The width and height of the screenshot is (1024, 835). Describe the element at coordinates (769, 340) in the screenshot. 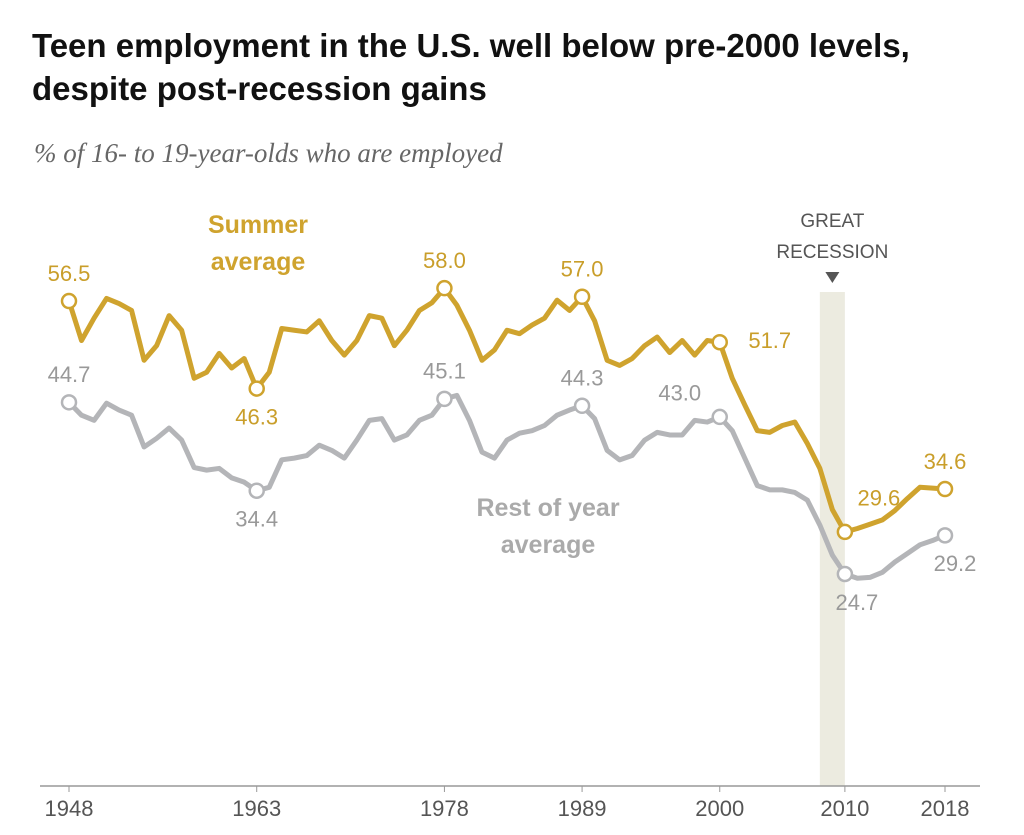

I see `data-label: 51.7` at that location.